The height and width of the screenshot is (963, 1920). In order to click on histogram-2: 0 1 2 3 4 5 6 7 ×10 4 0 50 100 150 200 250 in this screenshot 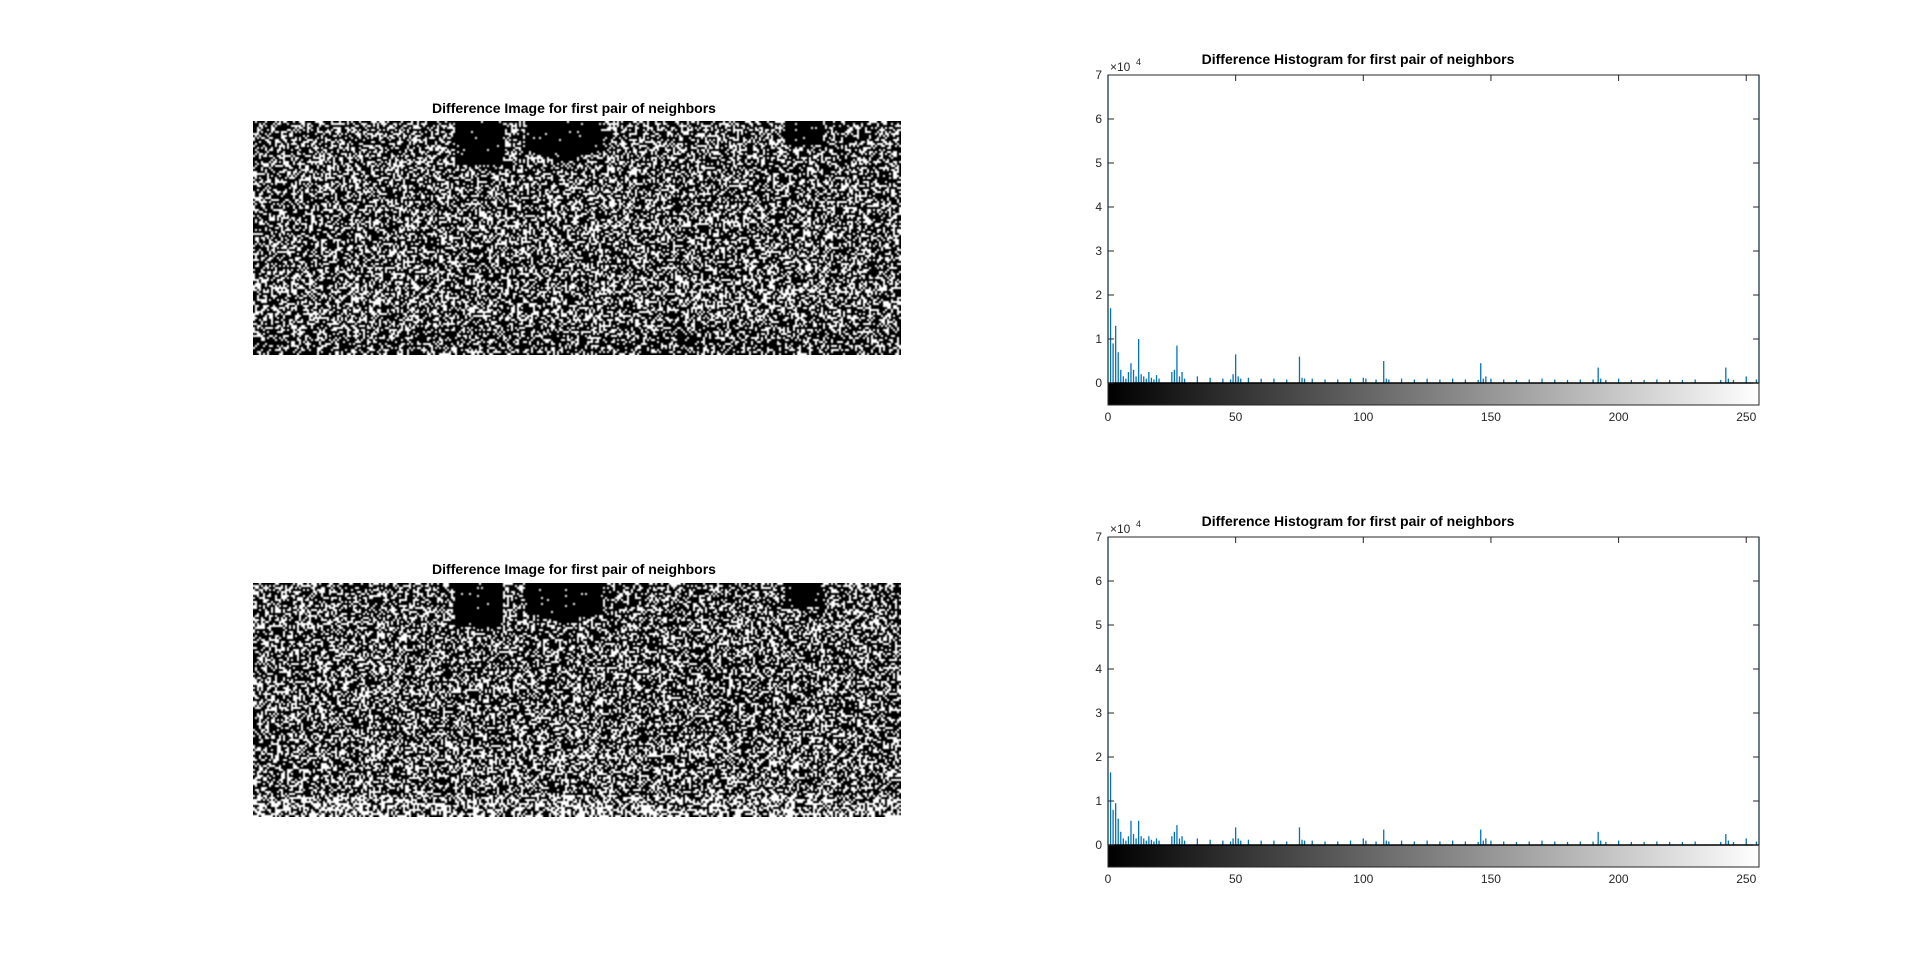, I will do `click(1427, 702)`.